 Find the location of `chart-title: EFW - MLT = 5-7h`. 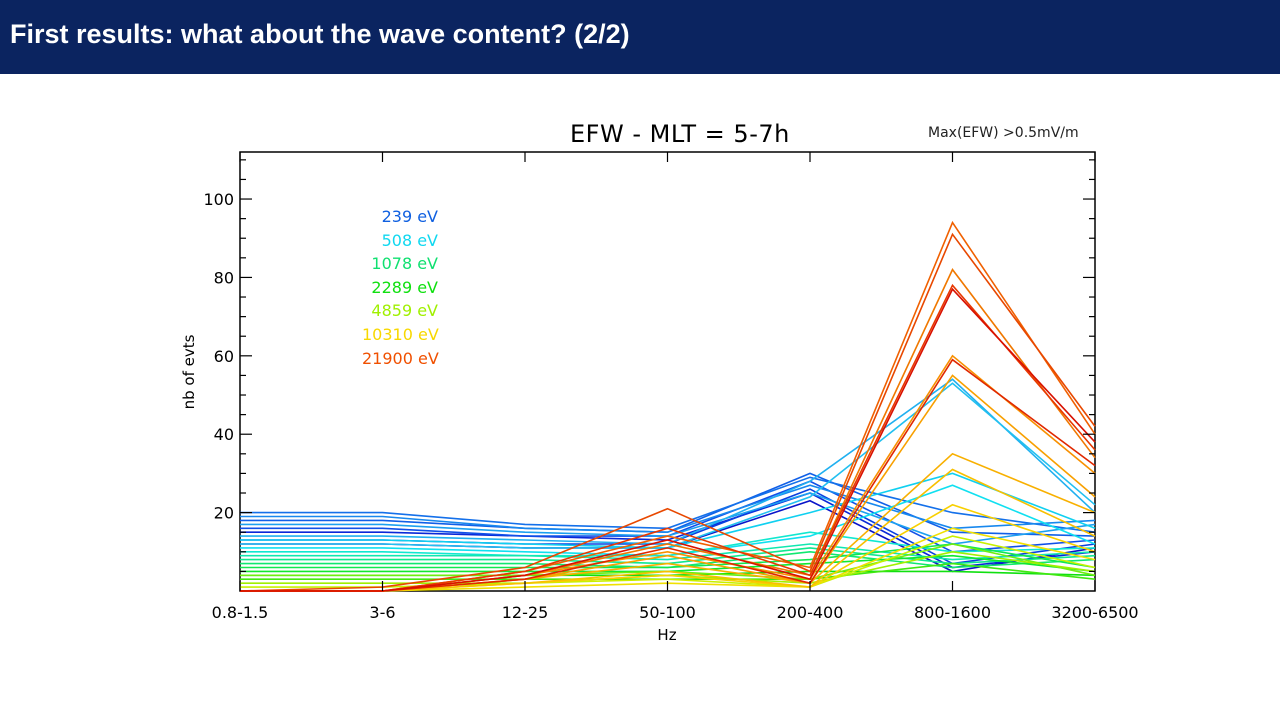

chart-title: EFW - MLT = 5-7h is located at coordinates (680, 134).